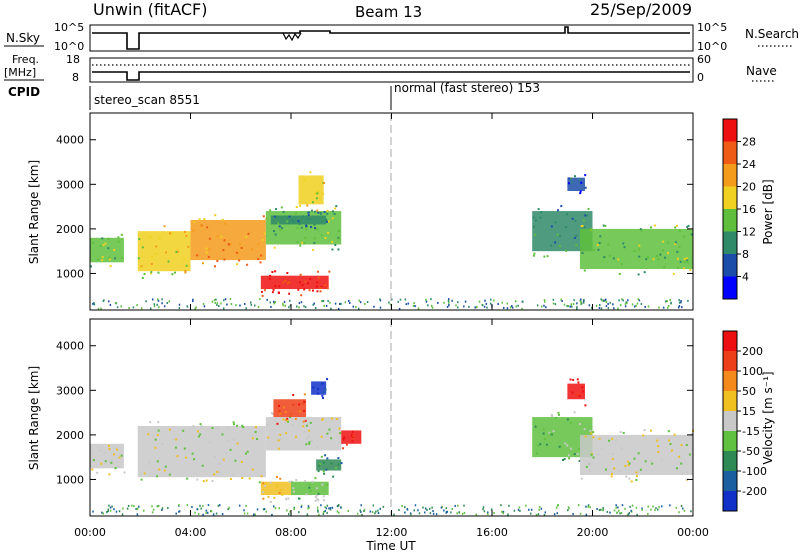 This screenshot has height=554, width=800. I want to click on nave-tick-bottom: 0, so click(700, 77).